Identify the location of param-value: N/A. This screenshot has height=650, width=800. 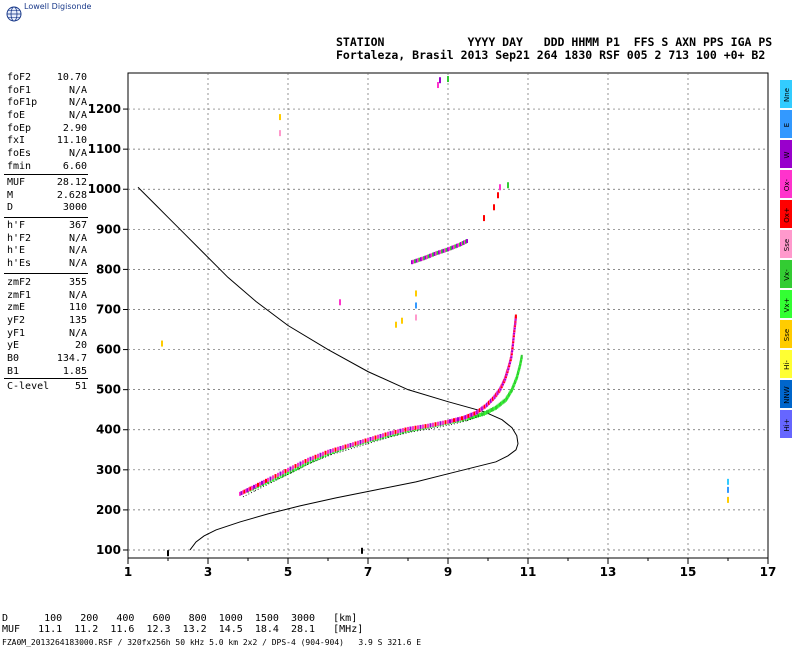
(77, 238).